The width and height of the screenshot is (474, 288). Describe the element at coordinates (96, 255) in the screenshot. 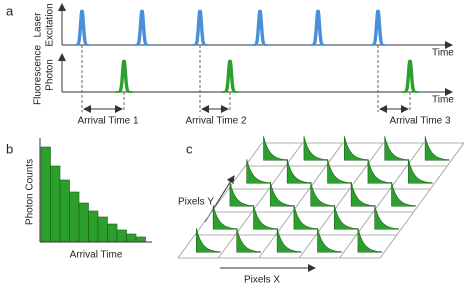

I see `axis-label: Arrival Time` at that location.